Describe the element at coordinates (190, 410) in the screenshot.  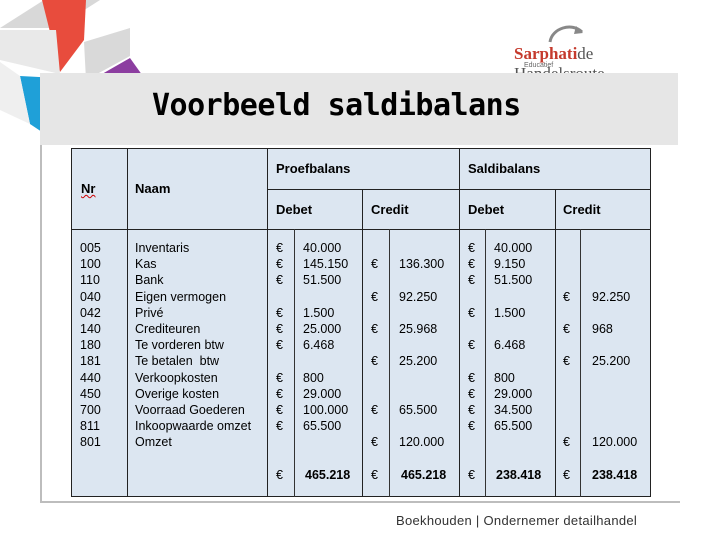
I see `naam-cell: Voorraad Goederen` at that location.